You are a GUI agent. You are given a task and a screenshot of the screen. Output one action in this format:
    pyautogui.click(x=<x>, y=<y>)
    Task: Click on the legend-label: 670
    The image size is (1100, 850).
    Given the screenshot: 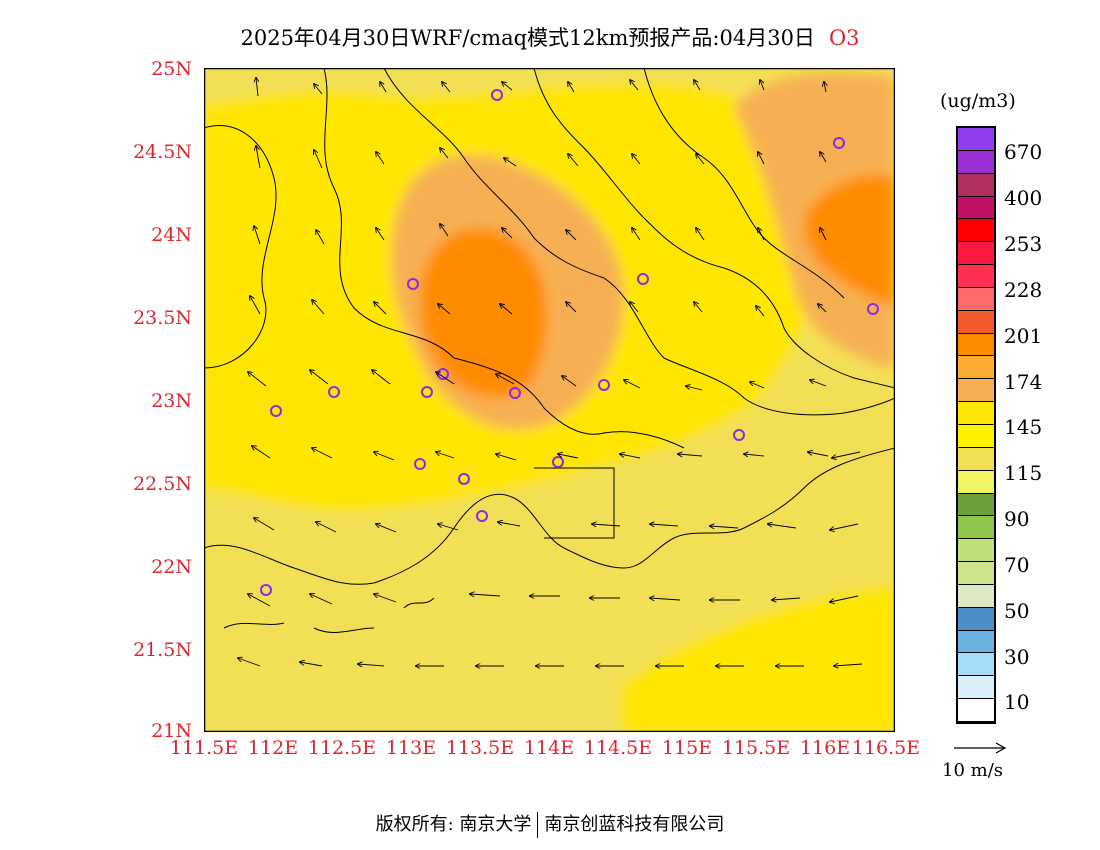 What is the action you would take?
    pyautogui.click(x=1023, y=152)
    